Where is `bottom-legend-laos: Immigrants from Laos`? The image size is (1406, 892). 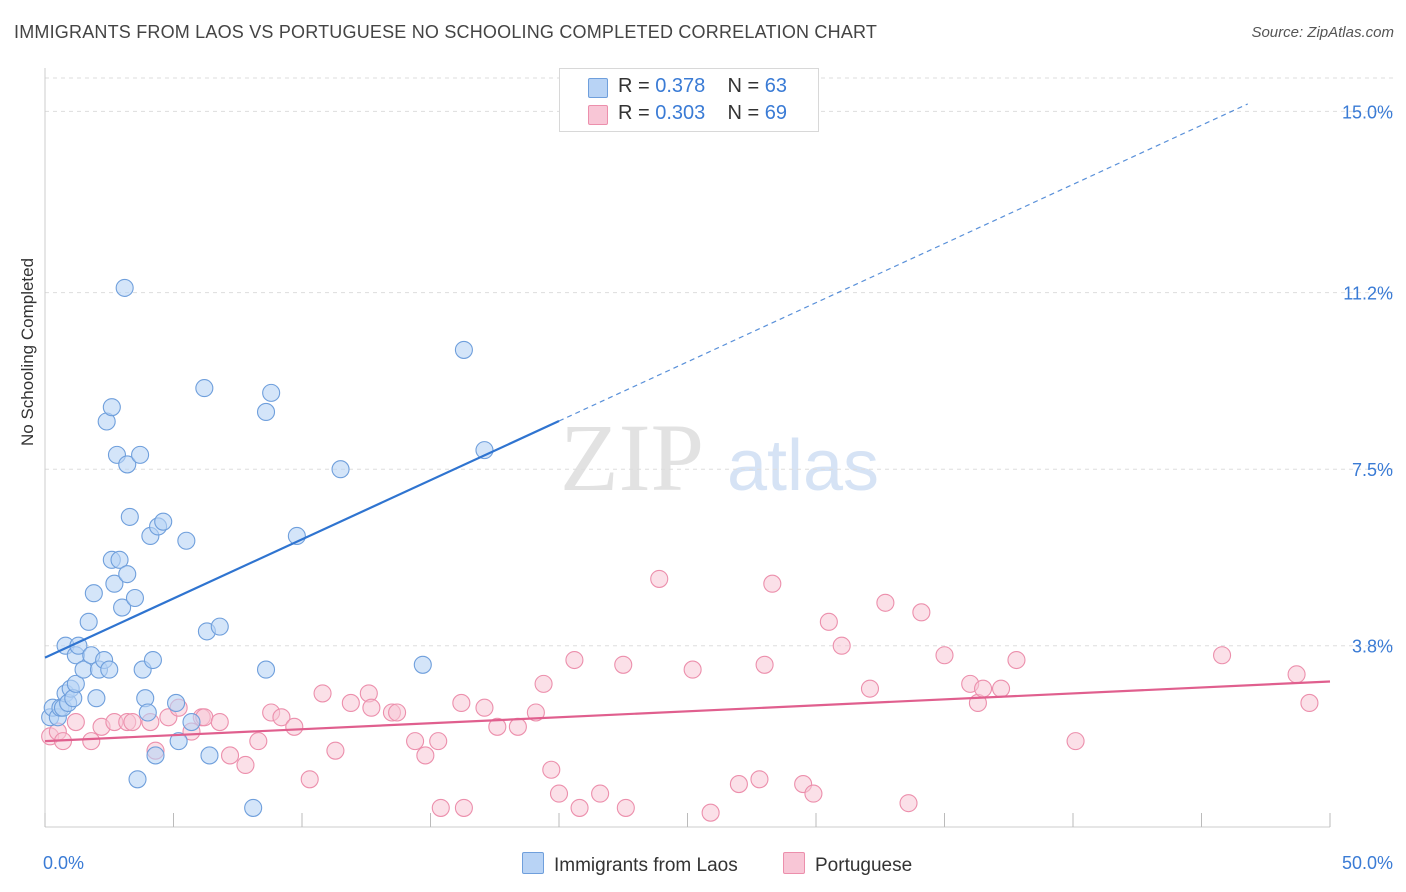 bottom-legend-laos: Immigrants from Laos is located at coordinates (630, 864).